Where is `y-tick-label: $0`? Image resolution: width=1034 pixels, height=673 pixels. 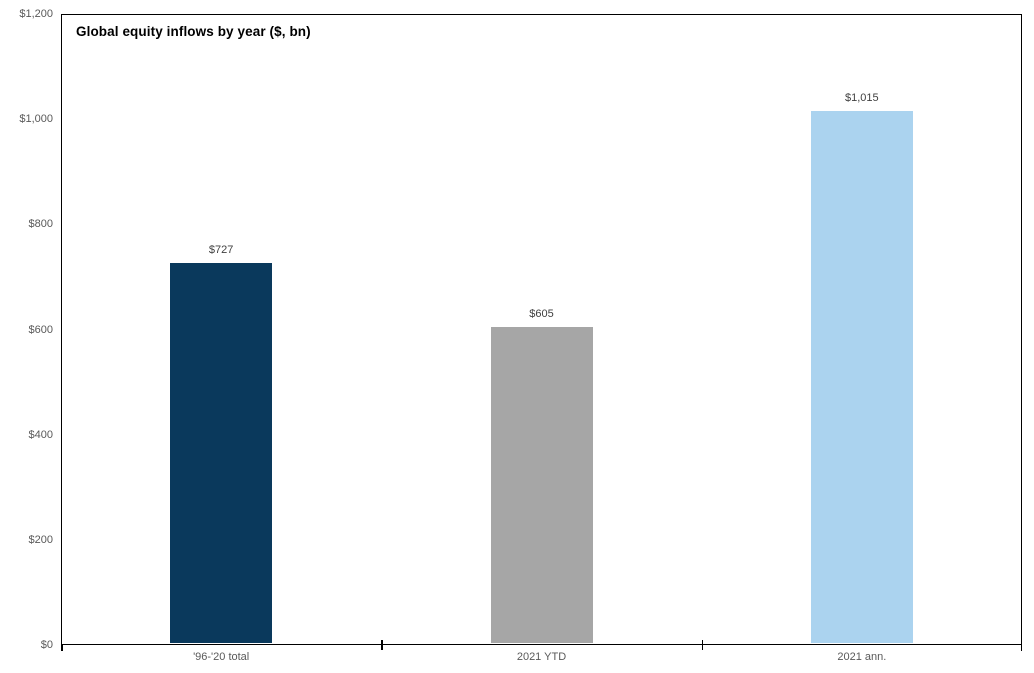
y-tick-label: $0 is located at coordinates (46, 645).